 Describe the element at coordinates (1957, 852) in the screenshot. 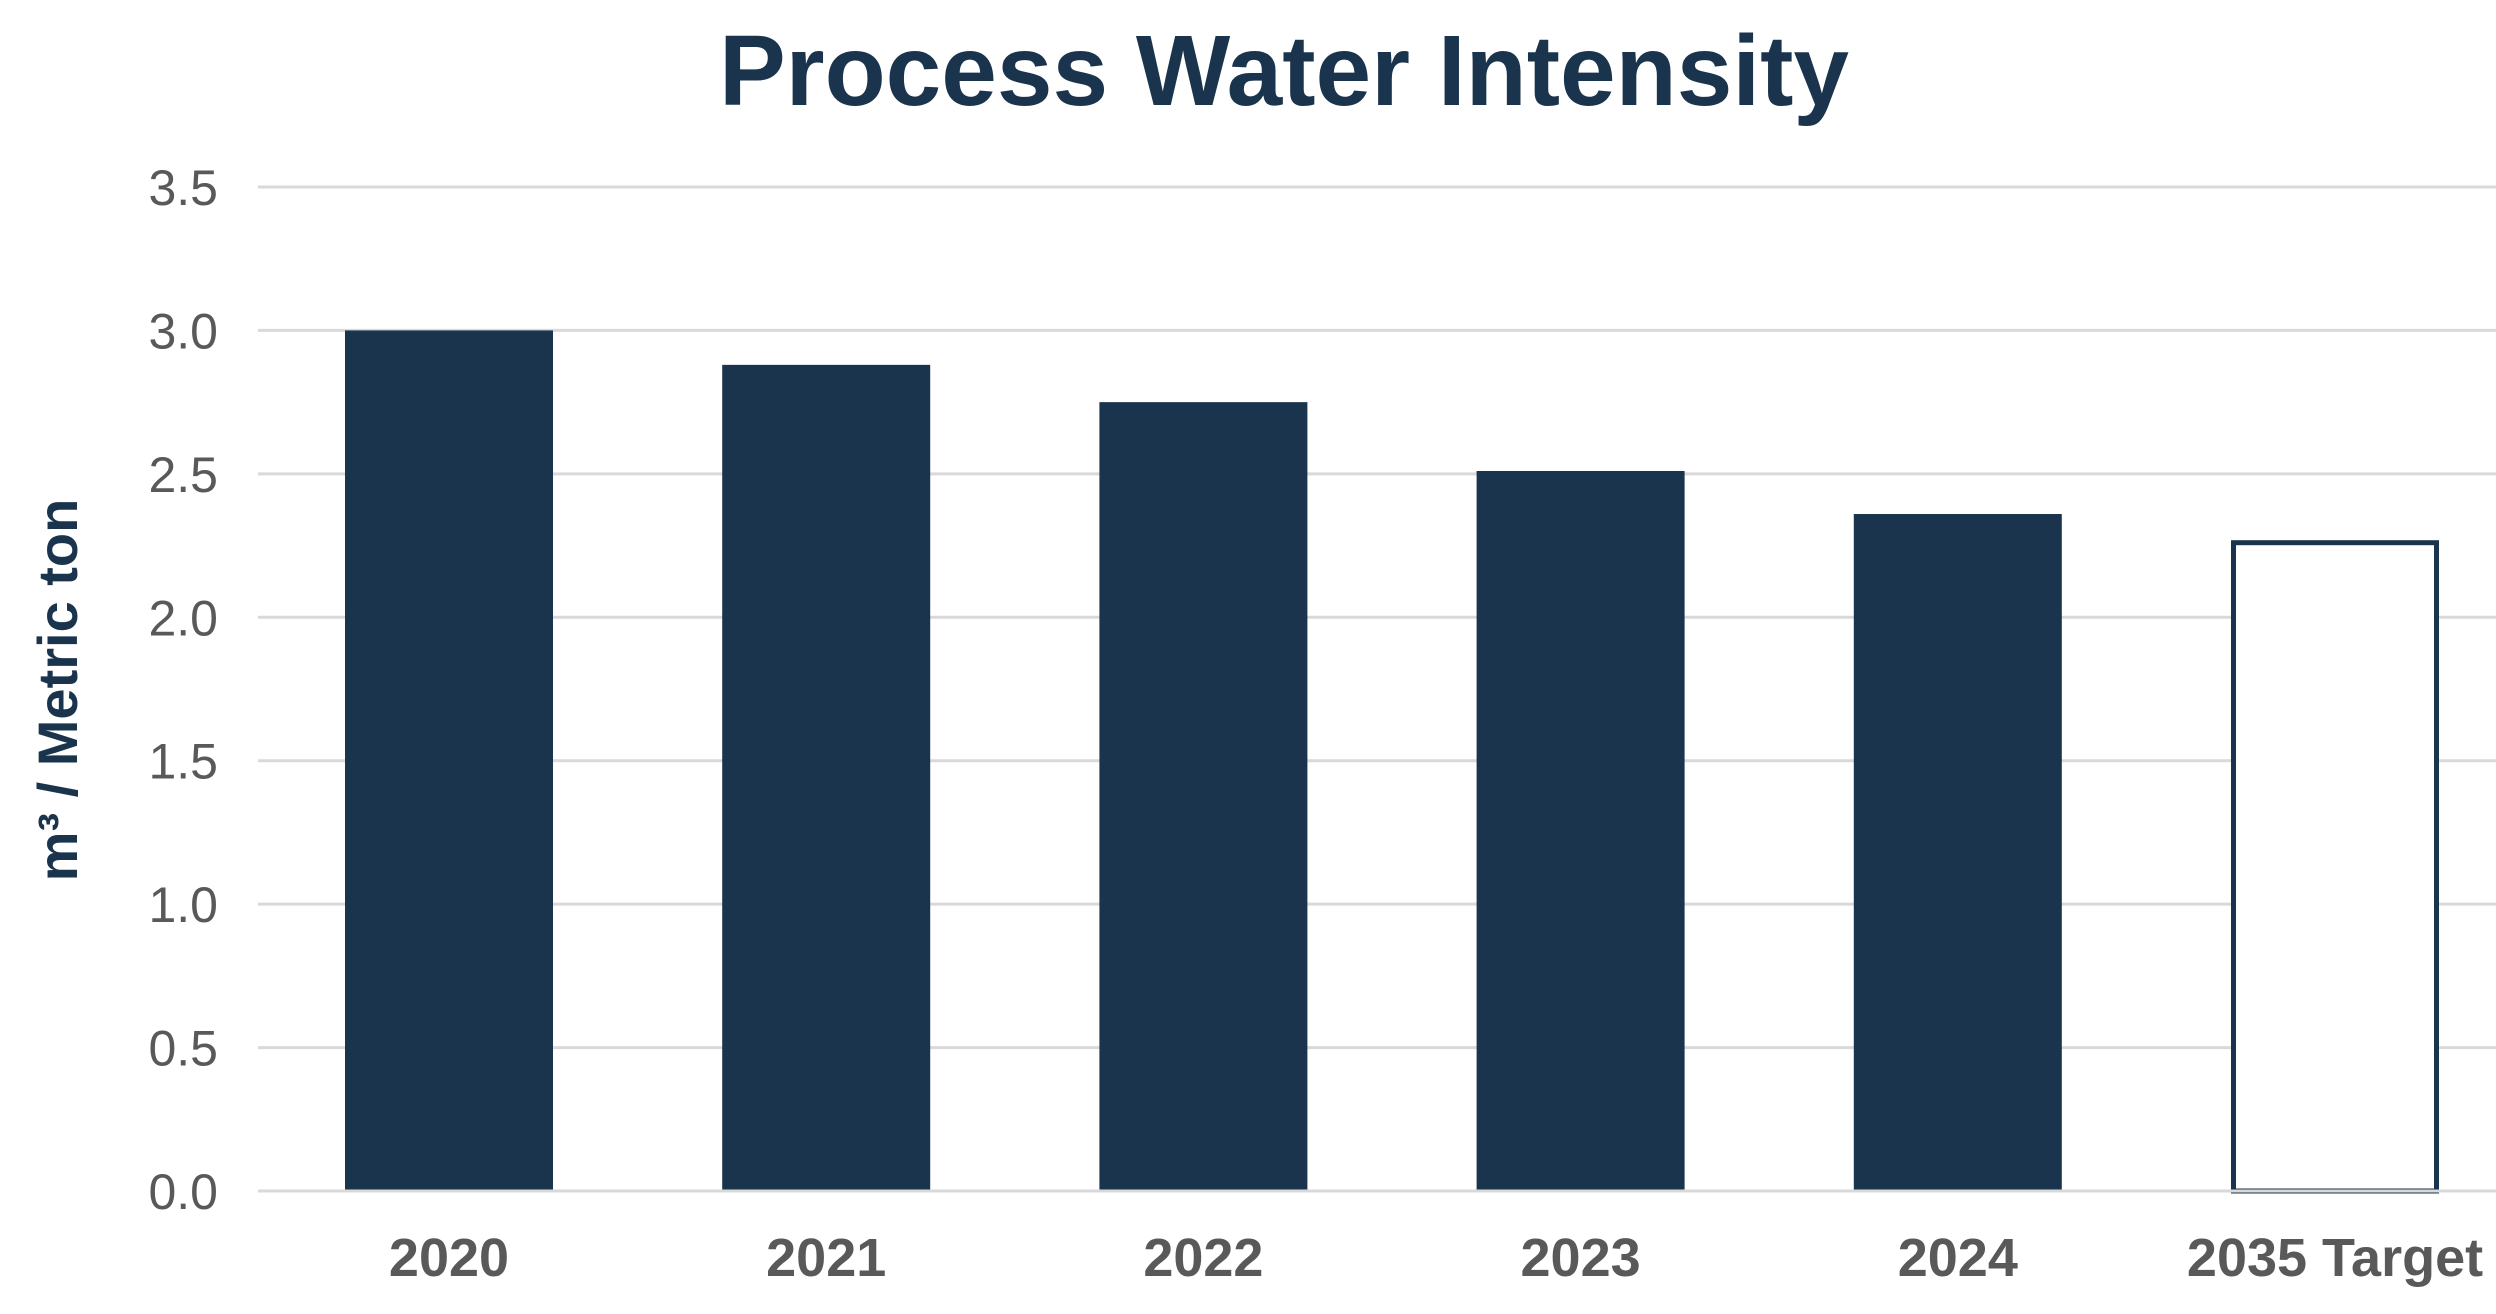

I see `bar-2024` at that location.